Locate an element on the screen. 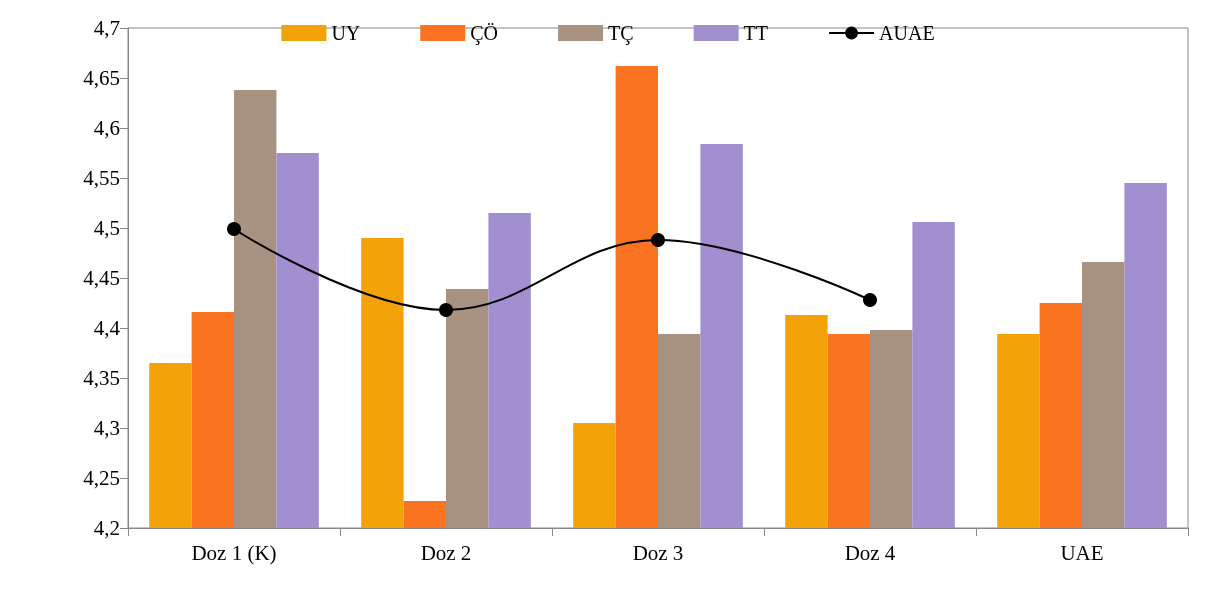 The image size is (1223, 605). legend-label: AUAE is located at coordinates (907, 33).